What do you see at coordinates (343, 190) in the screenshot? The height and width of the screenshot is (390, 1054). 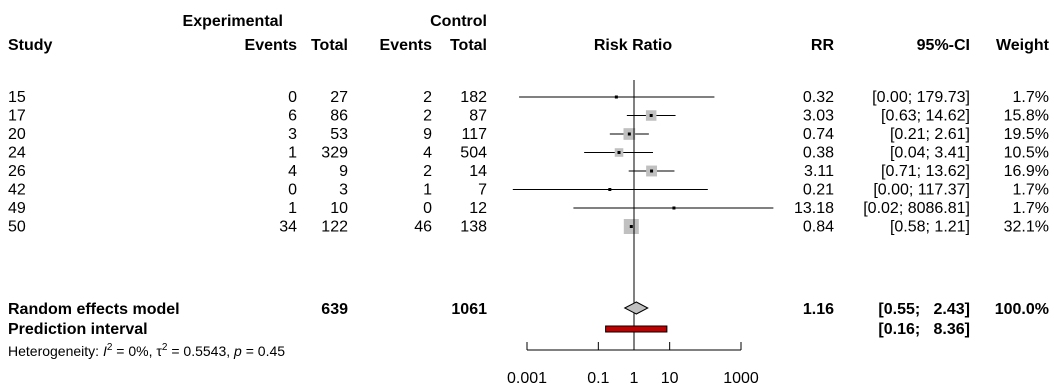 I see `exp-total: 3` at bounding box center [343, 190].